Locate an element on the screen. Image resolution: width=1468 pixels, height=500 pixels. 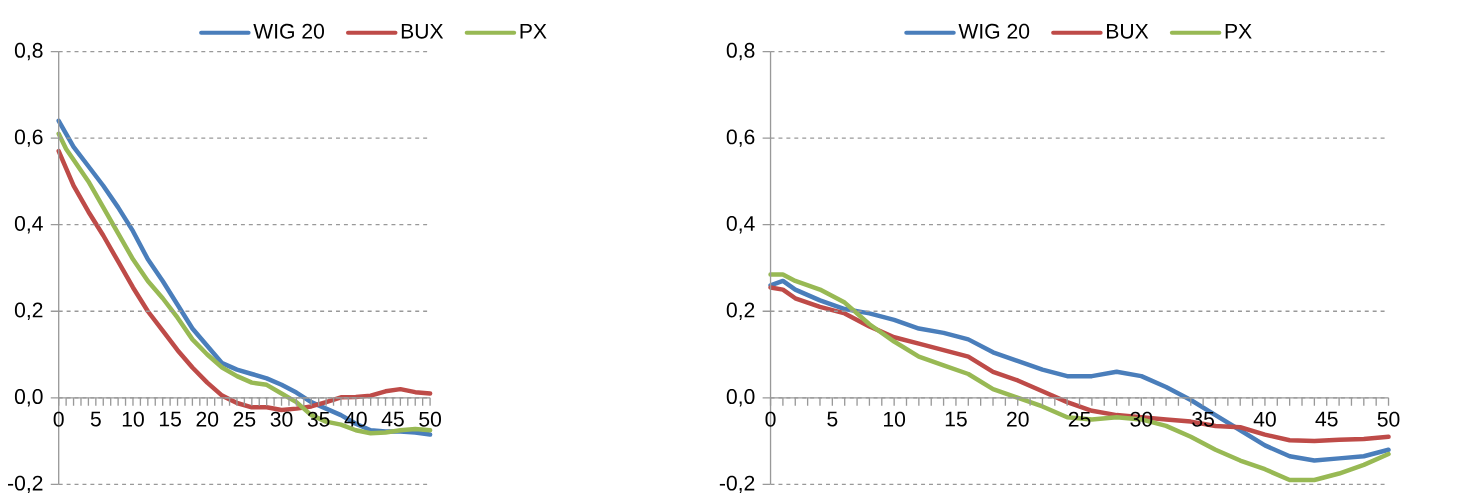
x-tick-label: 25 is located at coordinates (244, 419).